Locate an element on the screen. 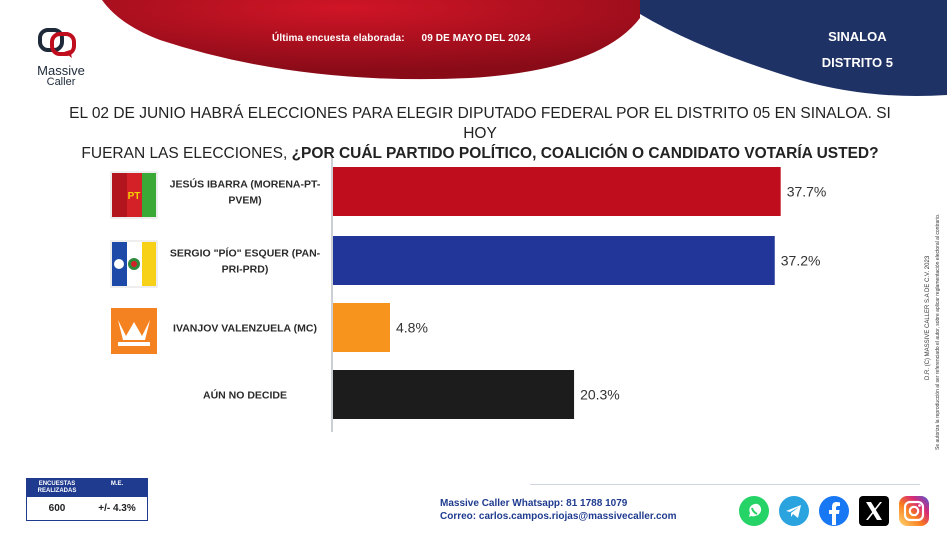 The height and width of the screenshot is (542, 947). header-red-shape is located at coordinates (371, 40).